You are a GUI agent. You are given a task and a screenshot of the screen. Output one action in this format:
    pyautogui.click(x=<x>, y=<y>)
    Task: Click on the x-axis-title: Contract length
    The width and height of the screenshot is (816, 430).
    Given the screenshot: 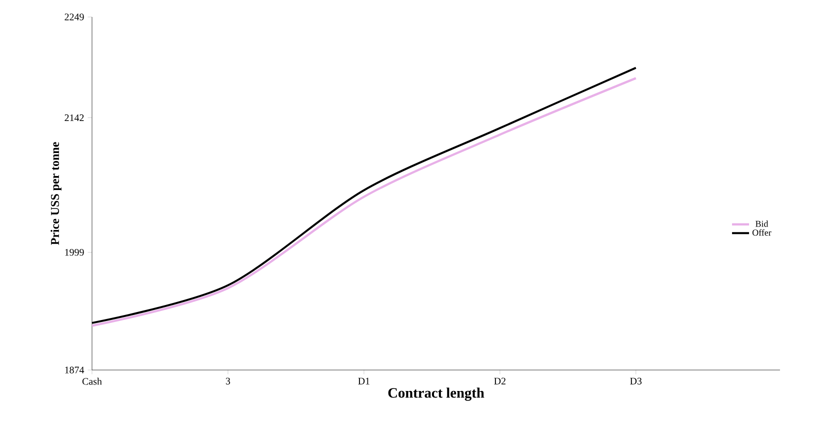 What is the action you would take?
    pyautogui.click(x=436, y=394)
    